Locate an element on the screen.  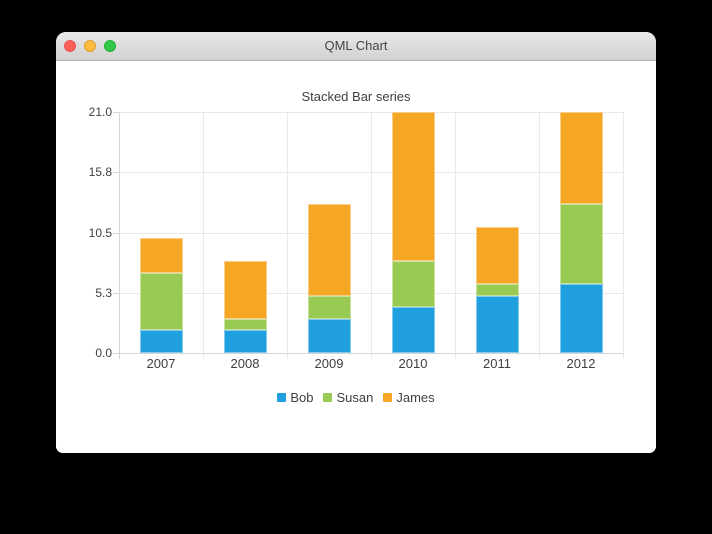
window-titlebar: QML Chart is located at coordinates (356, 46).